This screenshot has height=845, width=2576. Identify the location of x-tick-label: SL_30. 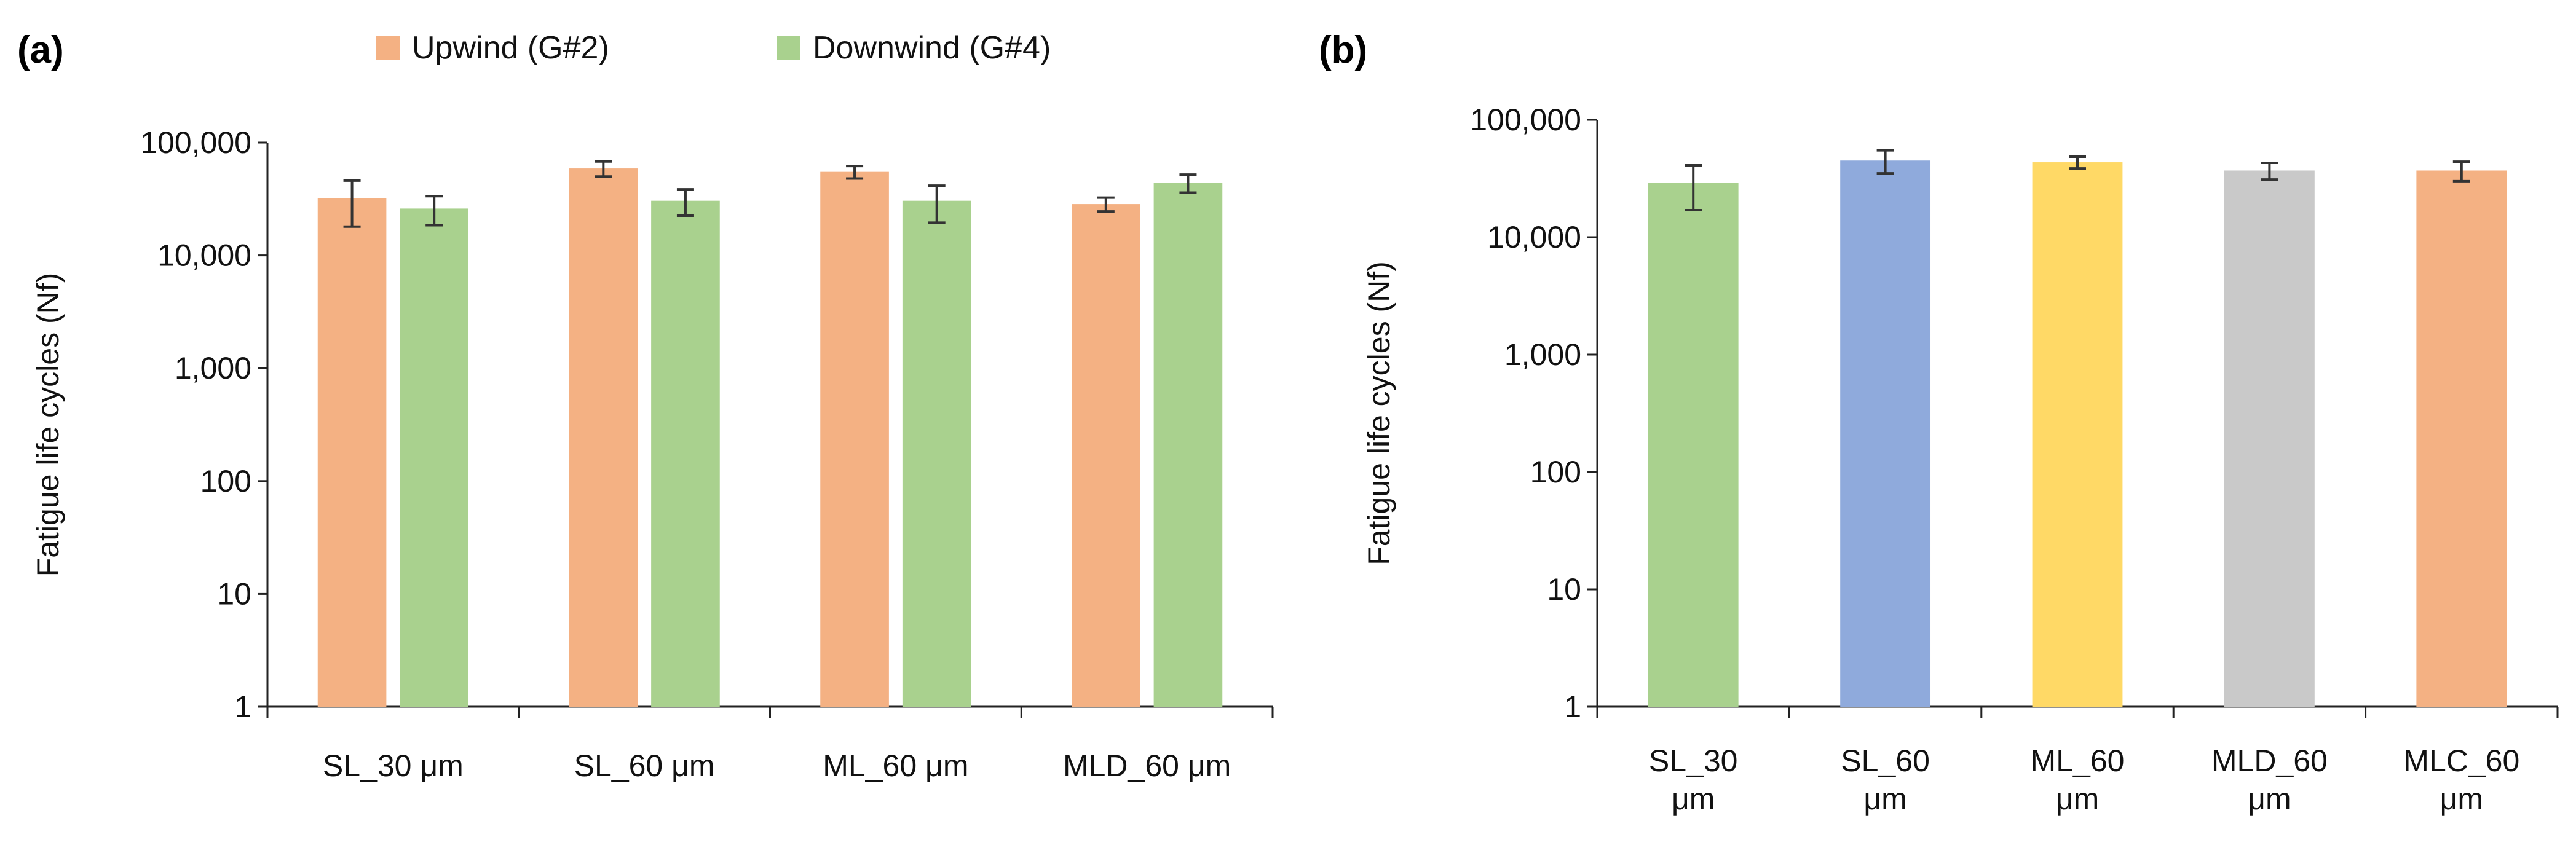
(1693, 761).